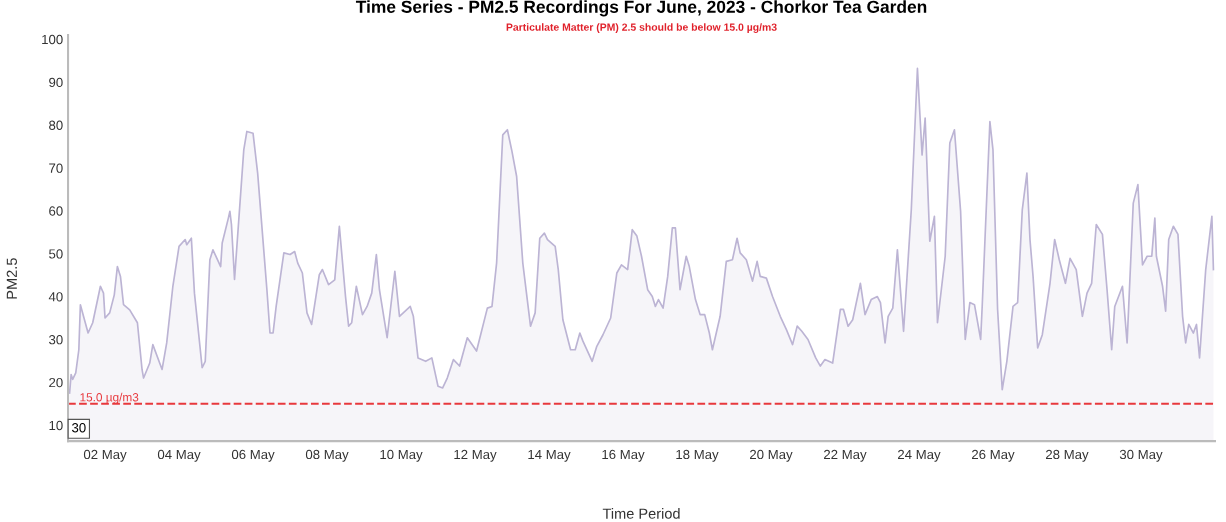 This screenshot has width=1226, height=522. I want to click on x-tick-label: 02 May, so click(105, 455).